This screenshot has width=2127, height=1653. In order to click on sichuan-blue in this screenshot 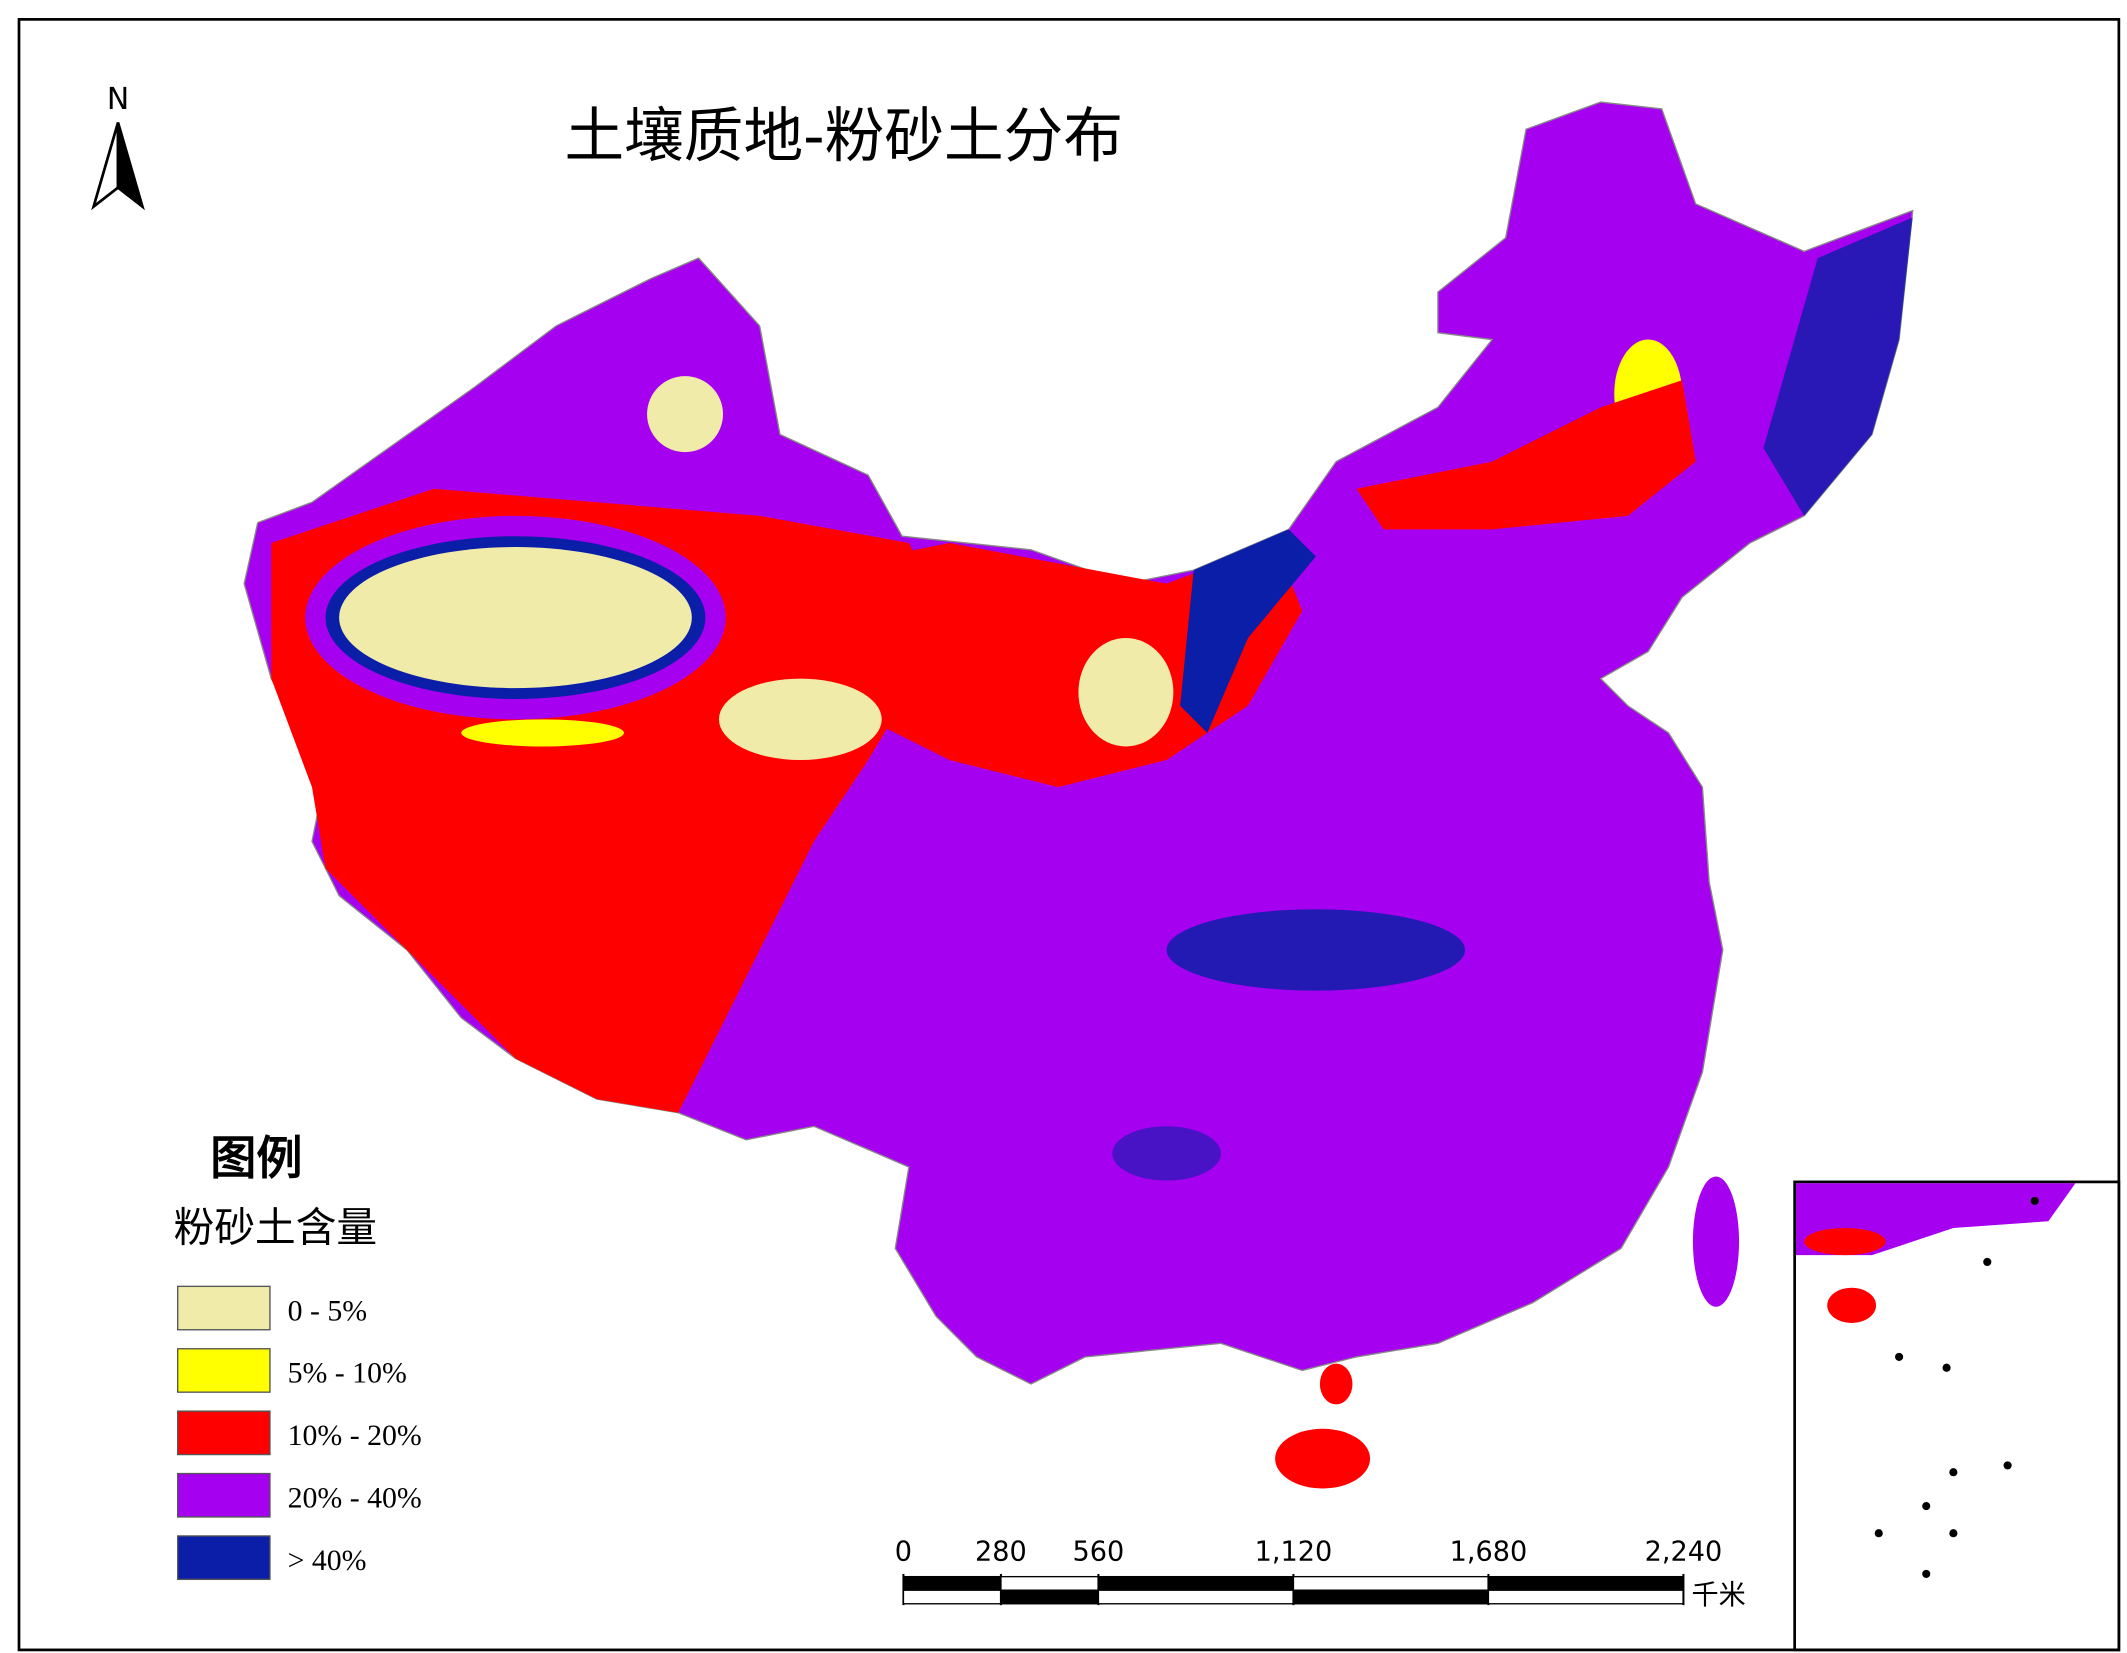, I will do `click(1166, 1153)`.